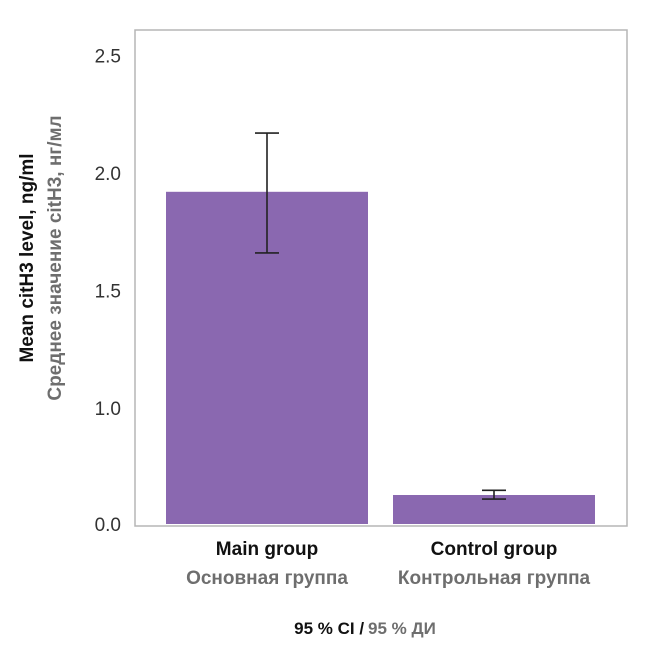 This screenshot has width=650, height=657. What do you see at coordinates (329, 628) in the screenshot?
I see `ci-footnote-en: 95 % CI /` at bounding box center [329, 628].